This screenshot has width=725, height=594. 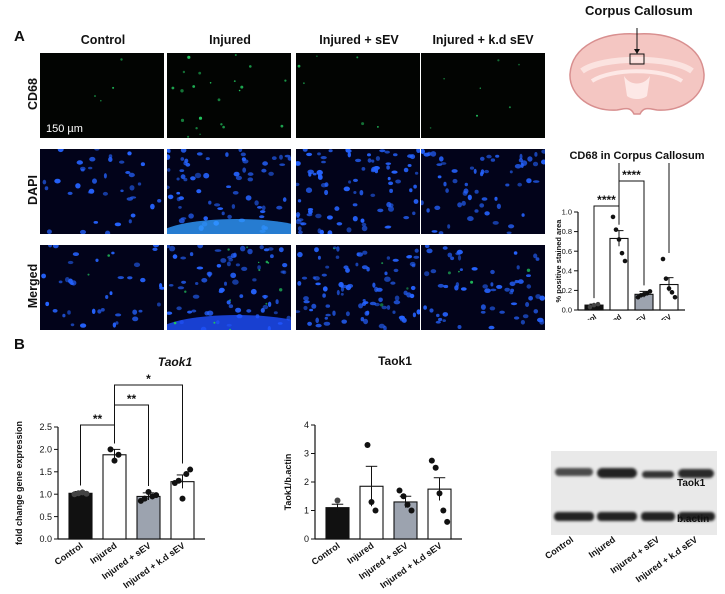 I want to click on y-tick-label: 1, so click(x=306, y=511).